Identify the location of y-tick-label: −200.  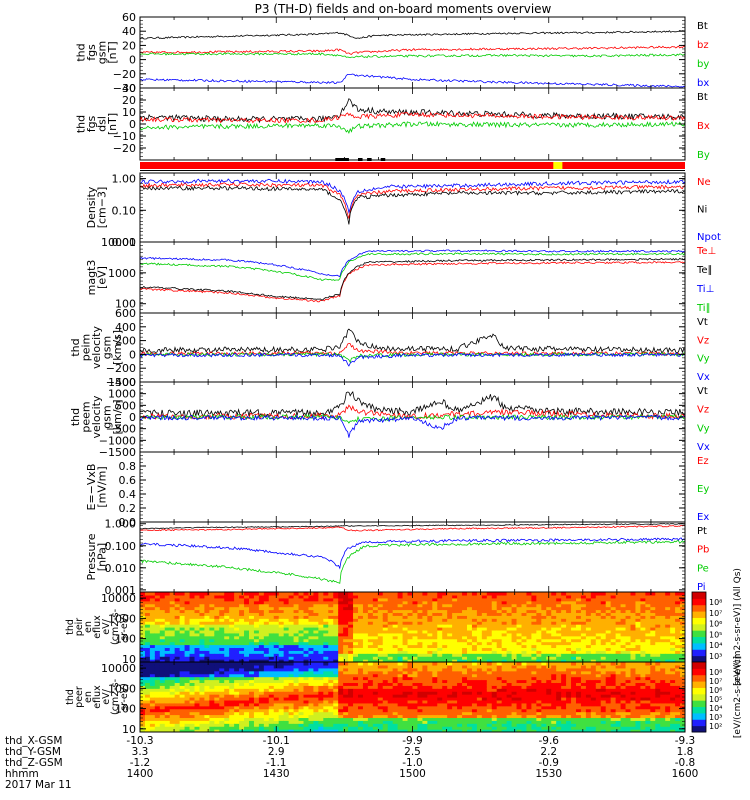
(121, 368).